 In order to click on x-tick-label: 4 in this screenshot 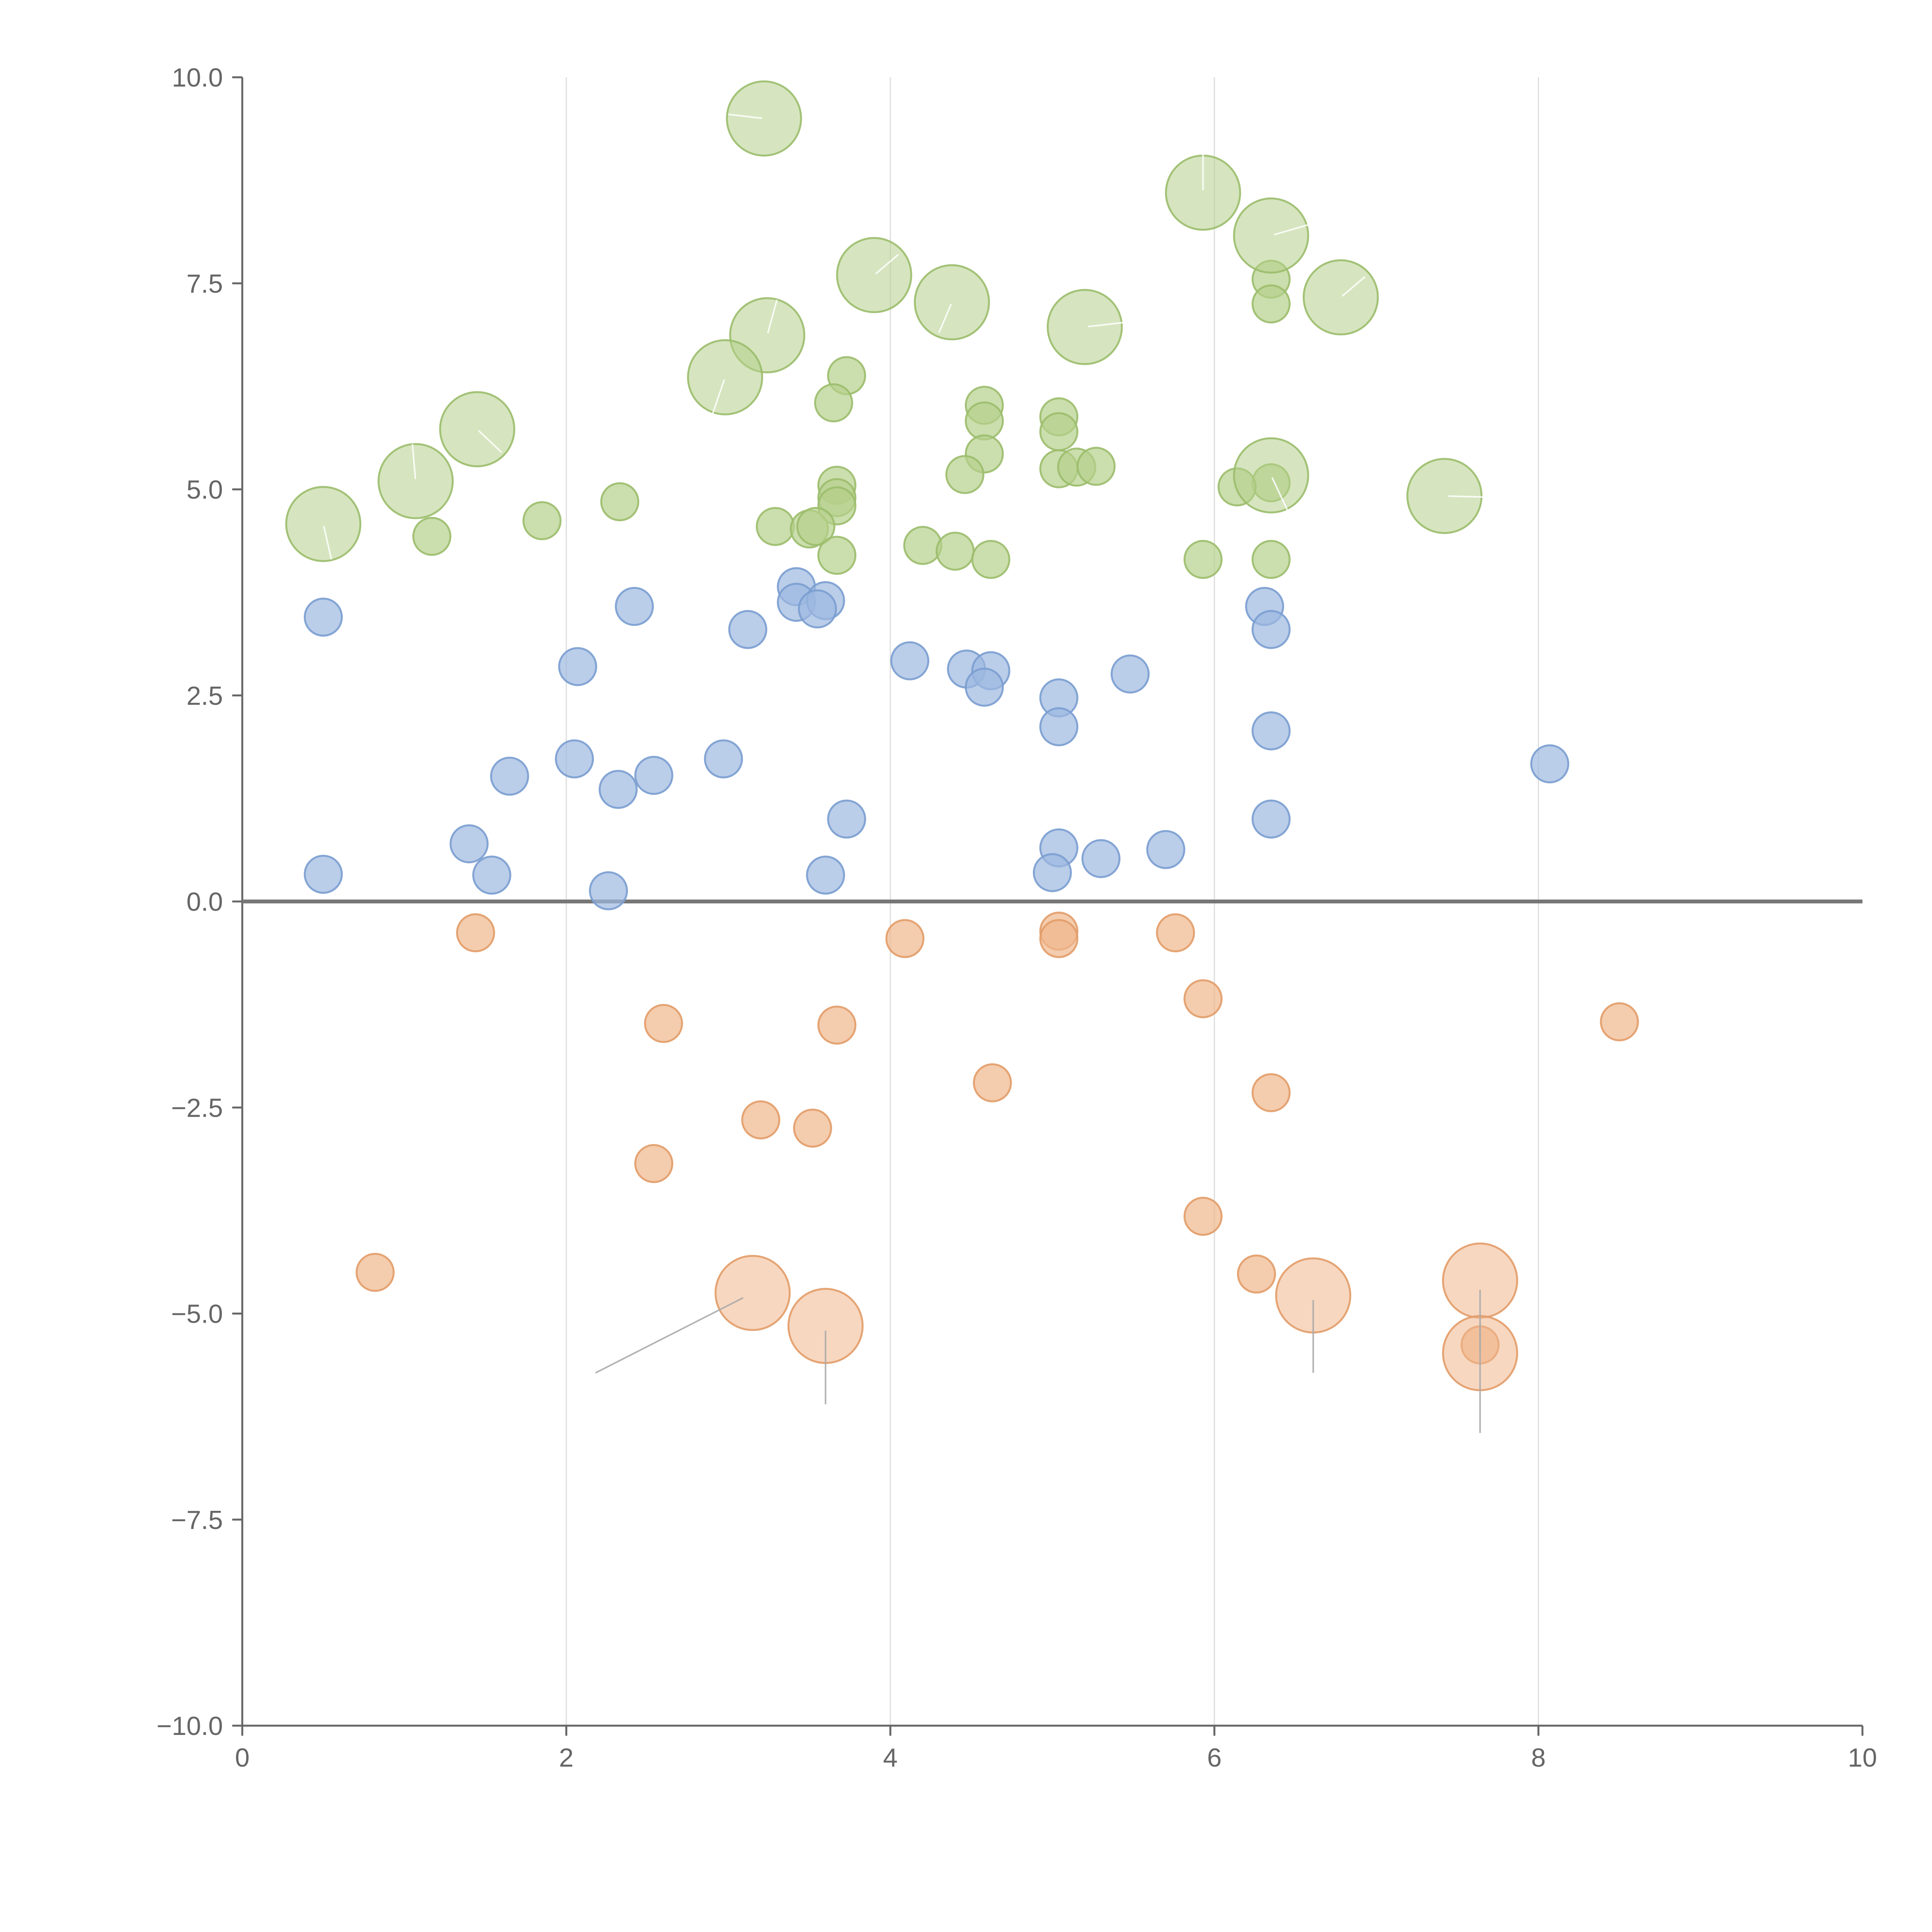, I will do `click(891, 1757)`.